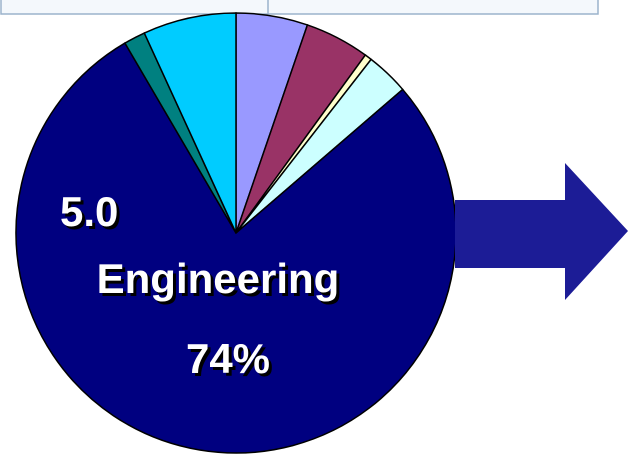 This screenshot has width=628, height=456. What do you see at coordinates (218, 278) in the screenshot?
I see `slice-label: Engineering` at bounding box center [218, 278].